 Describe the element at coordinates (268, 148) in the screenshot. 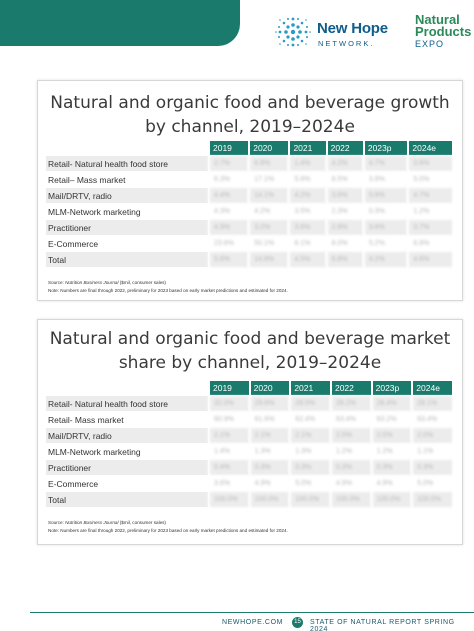

I see `column-header: 2020` at that location.